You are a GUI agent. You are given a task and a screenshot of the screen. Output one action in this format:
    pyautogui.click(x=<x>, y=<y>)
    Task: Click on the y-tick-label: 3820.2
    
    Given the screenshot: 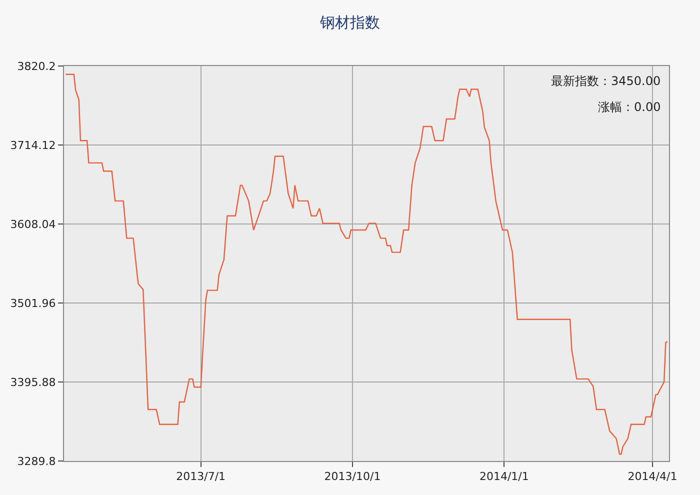 What is the action you would take?
    pyautogui.click(x=36, y=66)
    